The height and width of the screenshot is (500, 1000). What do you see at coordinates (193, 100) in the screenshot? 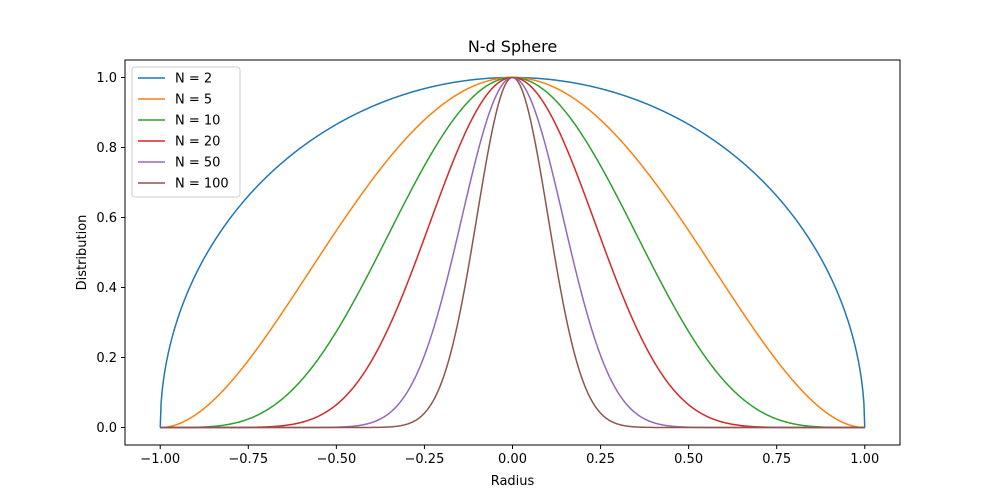
I see `legend-label-1: N = 5` at bounding box center [193, 100].